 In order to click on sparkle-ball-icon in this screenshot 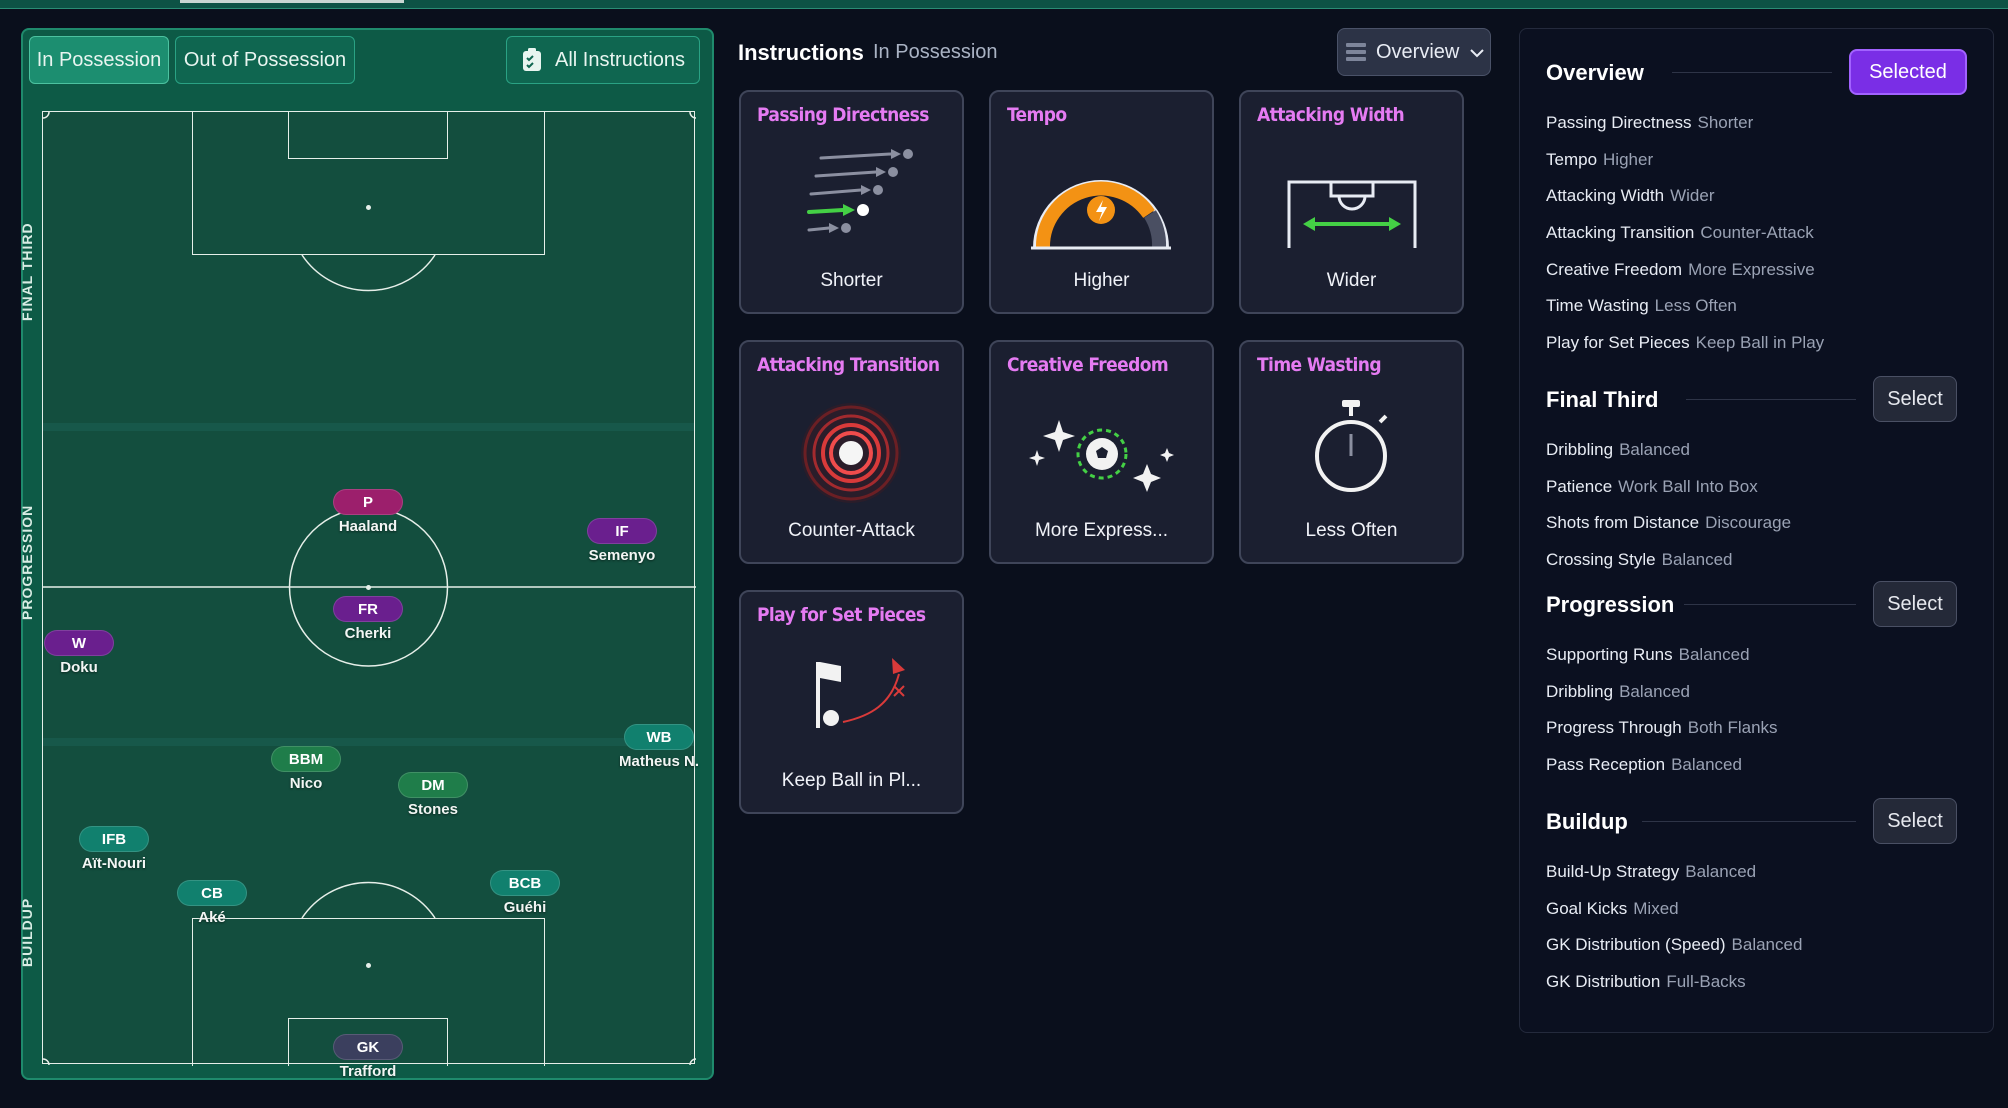, I will do `click(1101, 456)`.